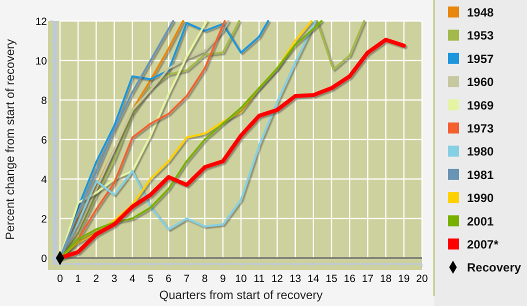 This screenshot has width=527, height=306. Describe the element at coordinates (223, 279) in the screenshot. I see `x-tick-label: 9` at that location.